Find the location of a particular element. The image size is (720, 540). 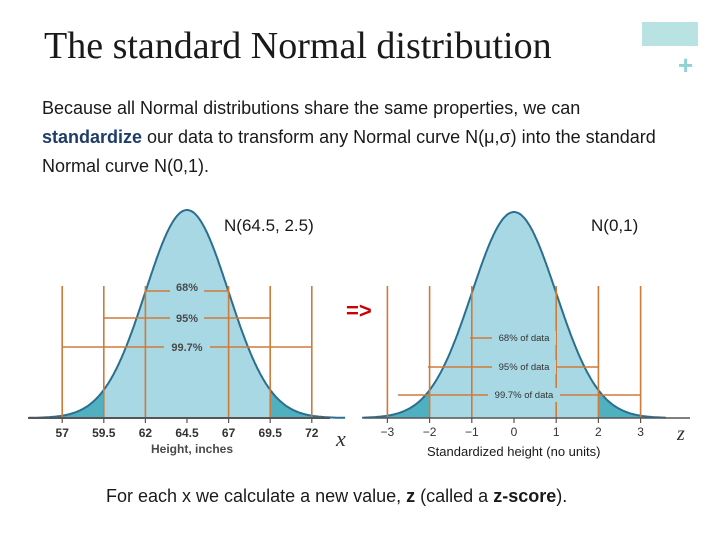

right-tick-label: −2 is located at coordinates (430, 432).